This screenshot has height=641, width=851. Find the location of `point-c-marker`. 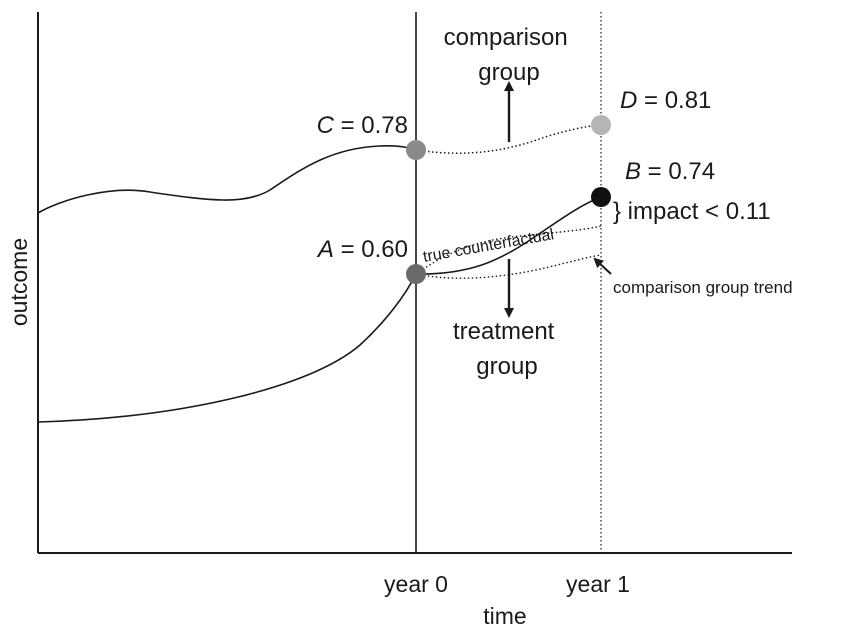

point-c-marker is located at coordinates (416, 150).